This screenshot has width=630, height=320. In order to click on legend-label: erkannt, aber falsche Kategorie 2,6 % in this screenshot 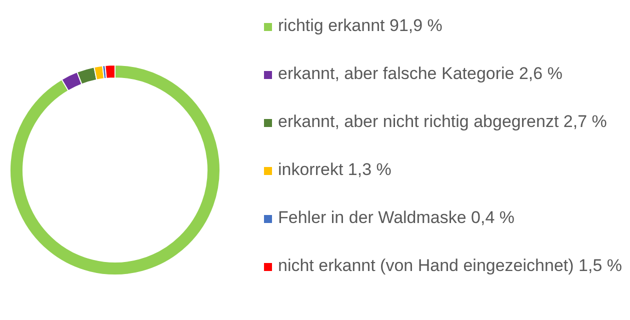, I will do `click(420, 74)`.